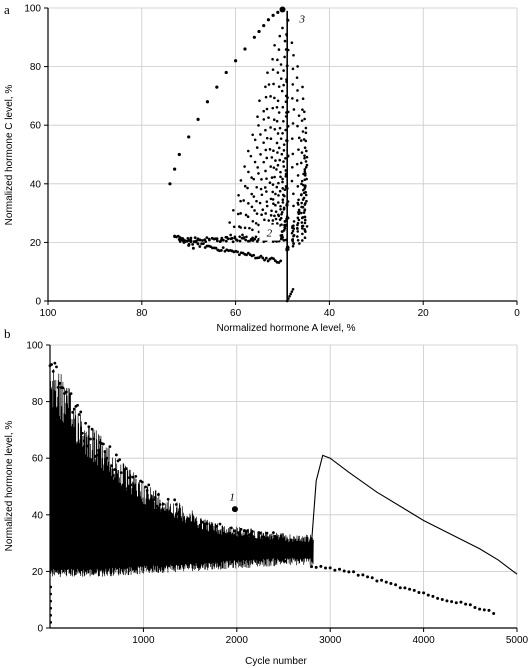 The image size is (529, 668). I want to click on panel-b-y-tick-label: 60, so click(38, 459).